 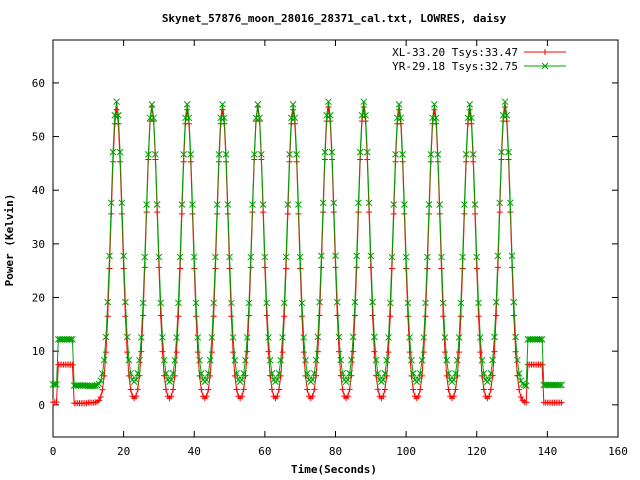 What do you see at coordinates (9, 240) in the screenshot?
I see `y-axis-label: Power (Kelvin)` at bounding box center [9, 240].